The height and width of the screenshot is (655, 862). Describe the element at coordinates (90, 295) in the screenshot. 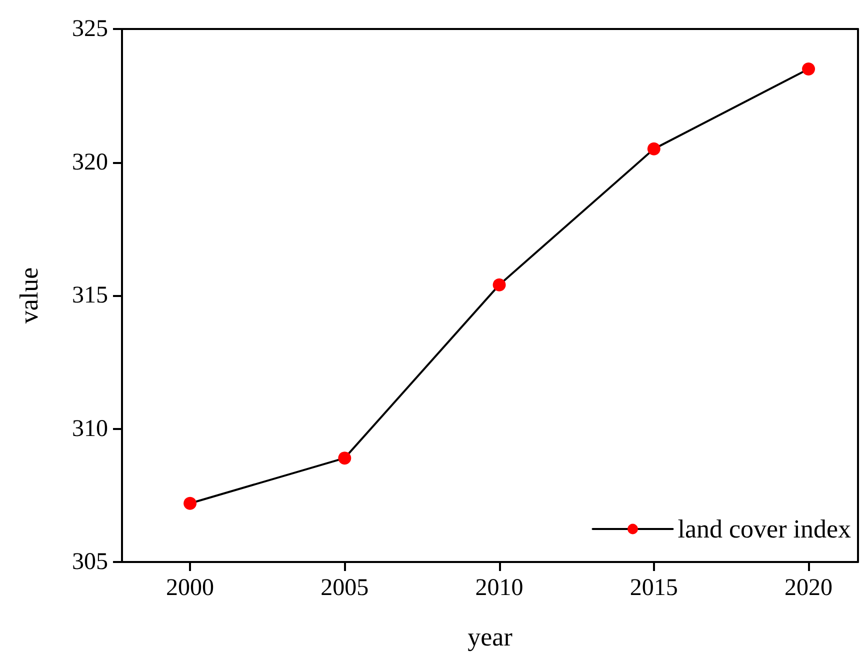

I see `y-tick-label: 315` at that location.